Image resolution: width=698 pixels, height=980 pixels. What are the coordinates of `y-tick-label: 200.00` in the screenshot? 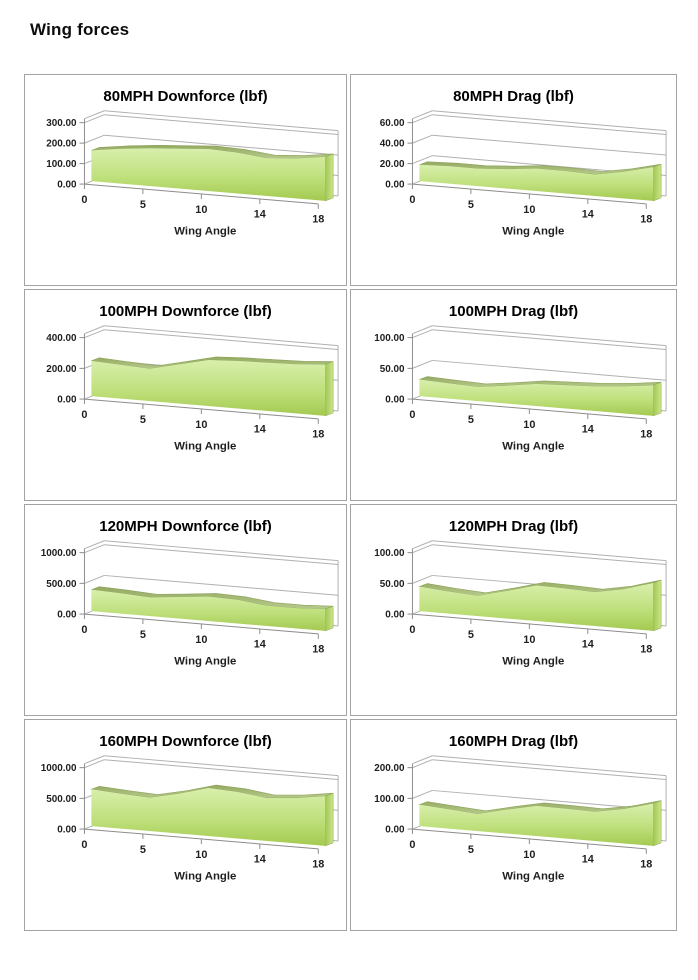 It's located at (61, 144).